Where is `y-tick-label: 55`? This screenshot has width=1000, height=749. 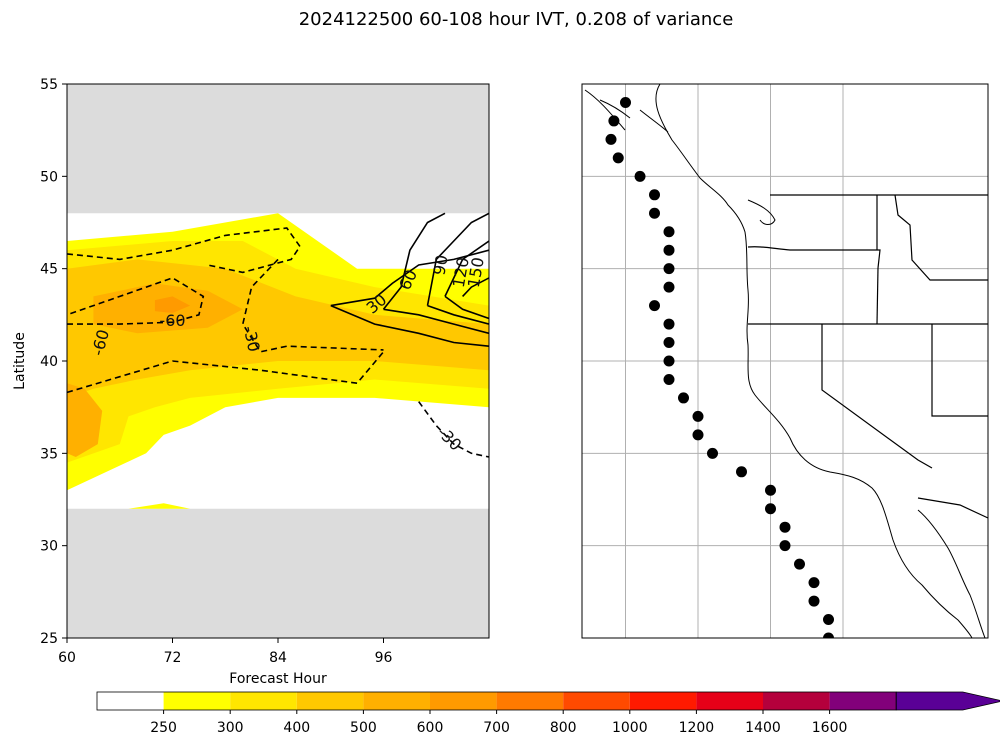 y-tick-label: 55 is located at coordinates (49, 85).